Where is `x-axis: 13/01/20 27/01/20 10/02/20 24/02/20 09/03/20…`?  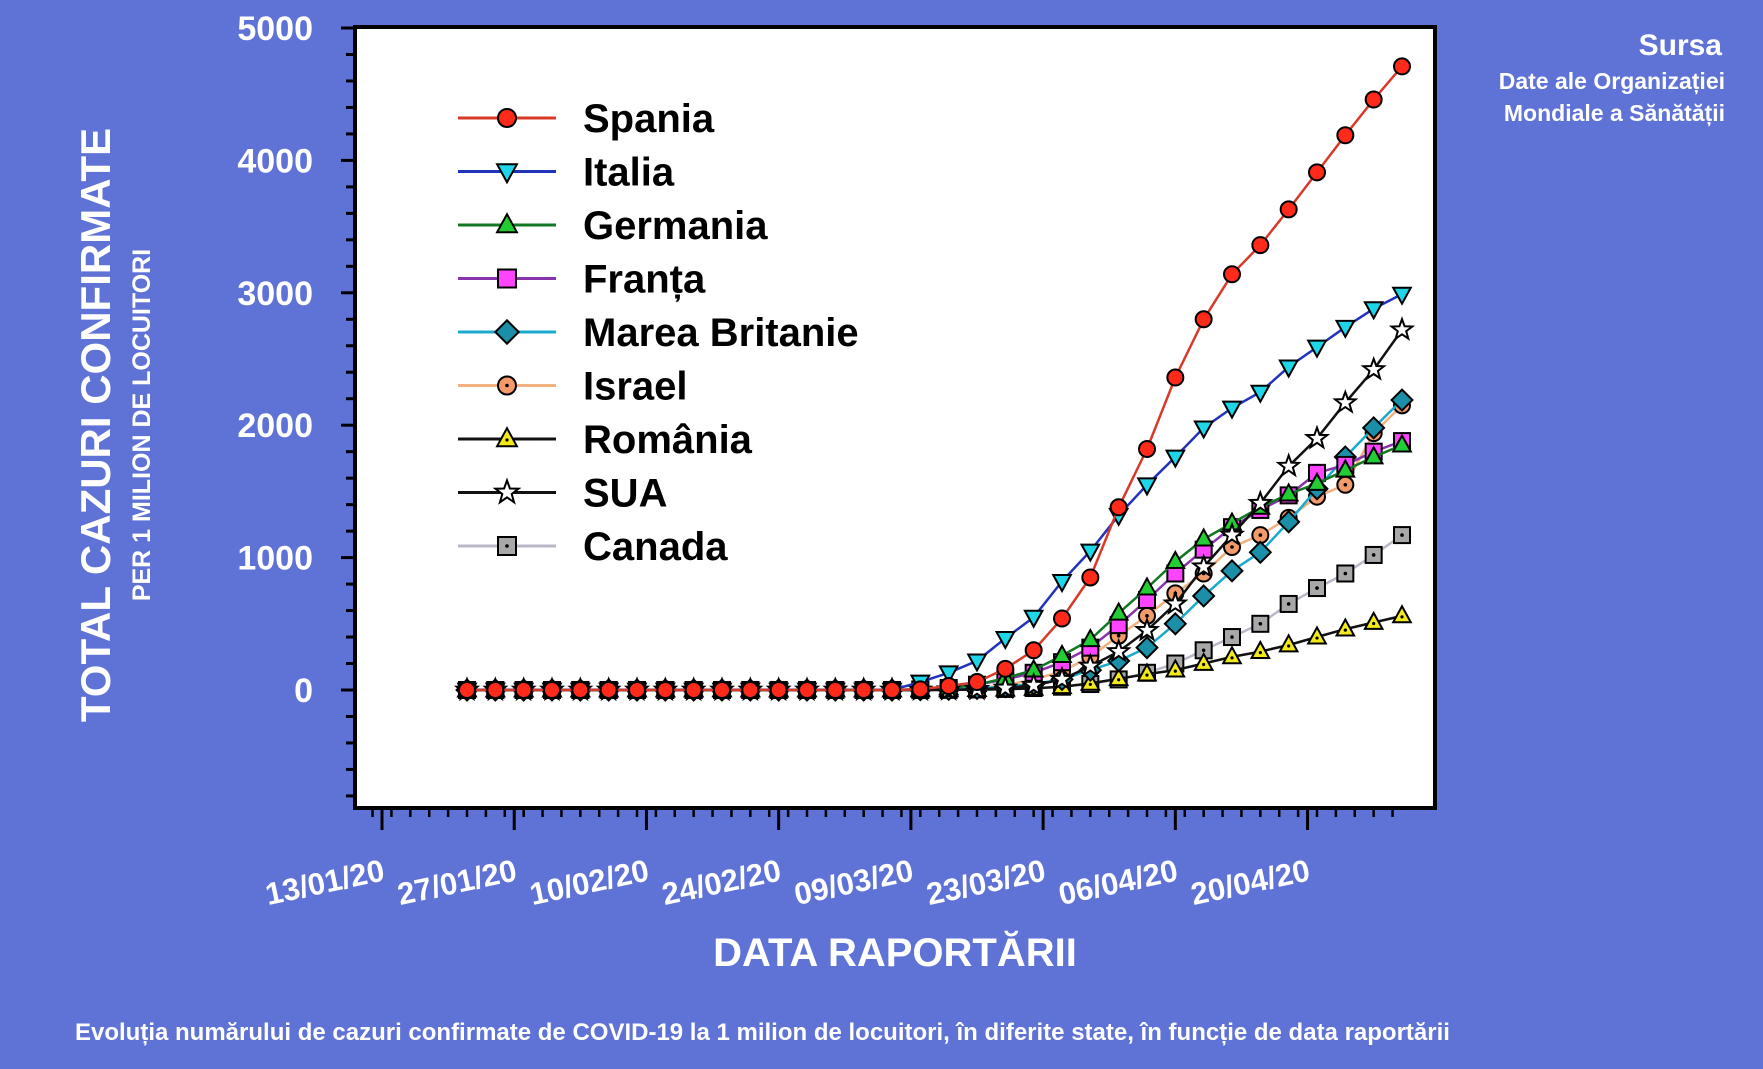 x-axis: 13/01/20 27/01/20 10/02/20 24/02/20 09/03/20… is located at coordinates (828, 860).